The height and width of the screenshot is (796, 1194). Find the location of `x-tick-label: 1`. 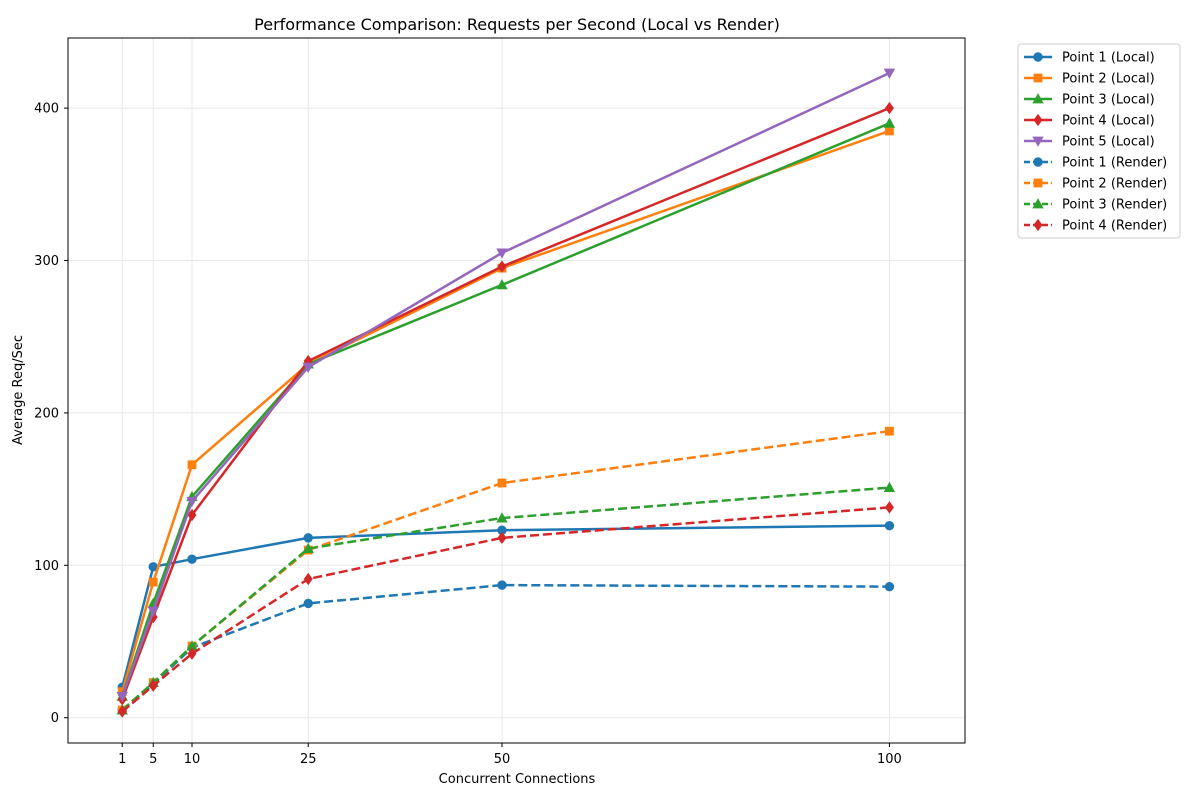

x-tick-label: 1 is located at coordinates (122, 759).